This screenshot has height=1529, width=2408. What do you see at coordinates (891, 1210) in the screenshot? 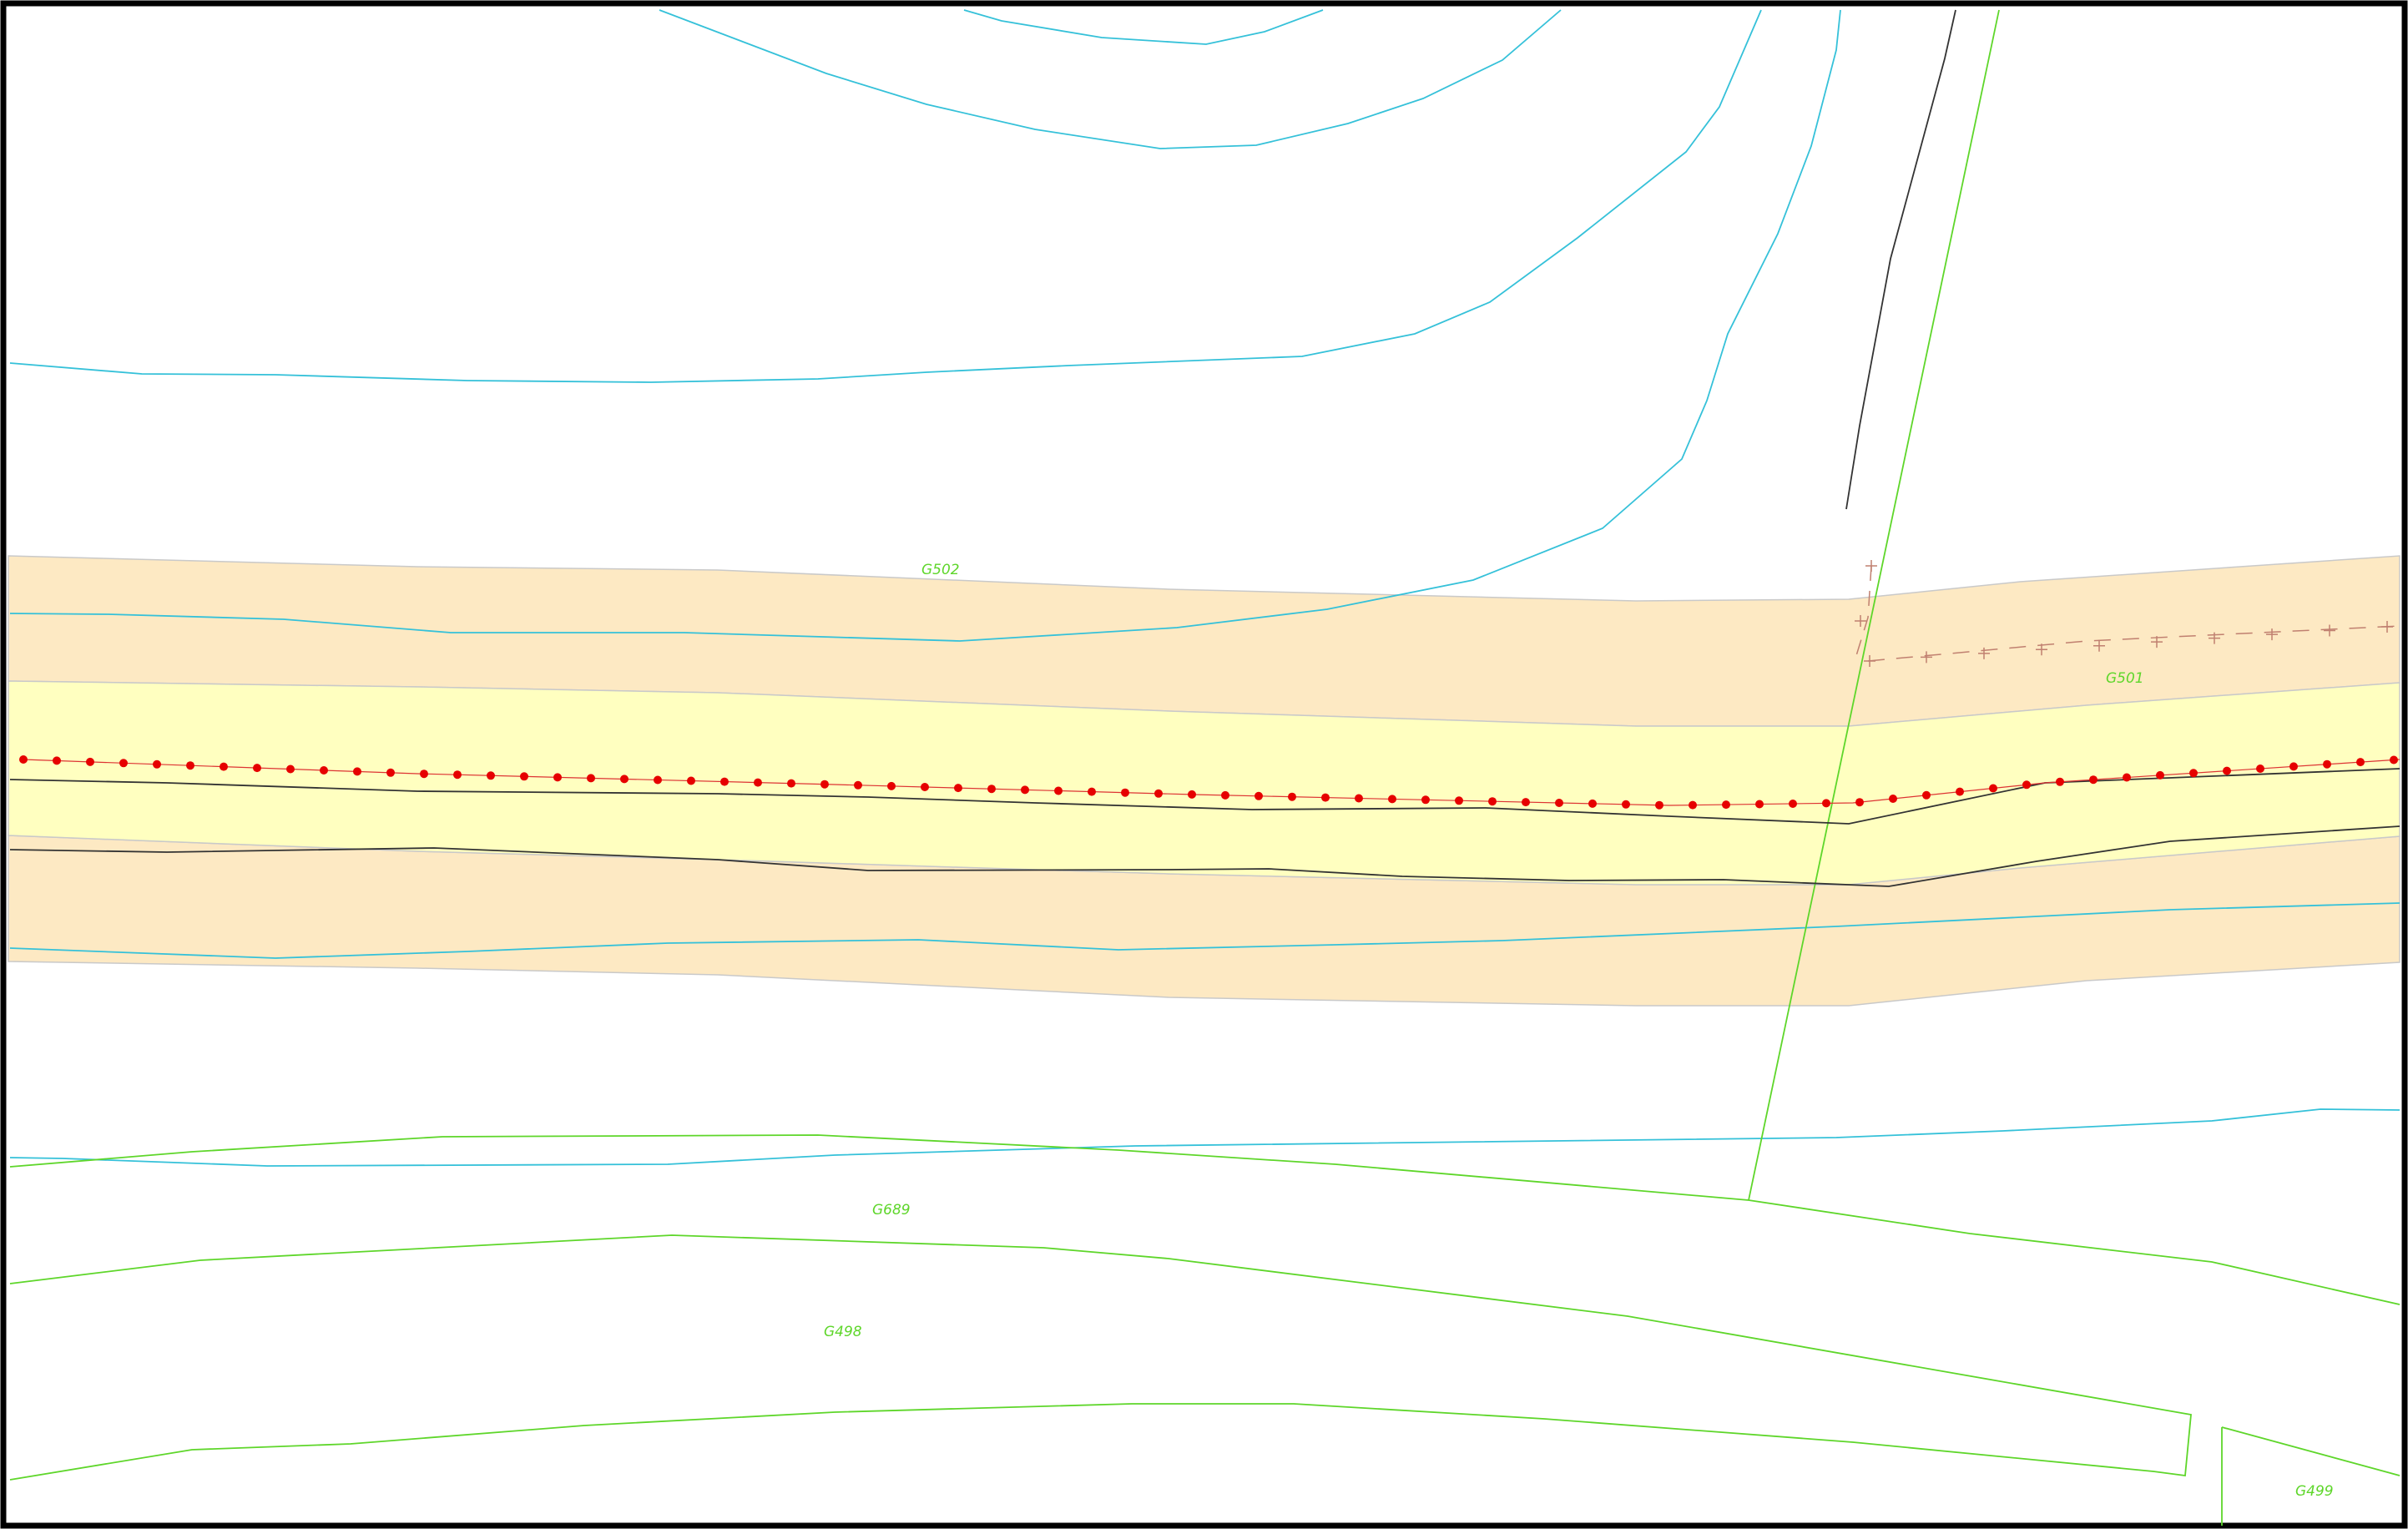
I see `parcel-label-g689: G689` at bounding box center [891, 1210].